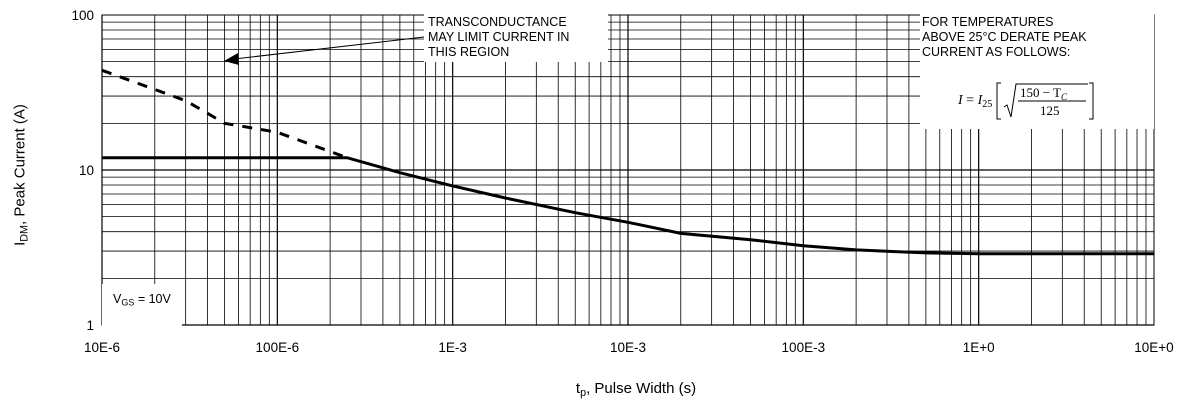 Image resolution: width=1184 pixels, height=408 pixels. Describe the element at coordinates (1044, 93) in the screenshot. I see `formula-numerator: 150 − TC` at that location.